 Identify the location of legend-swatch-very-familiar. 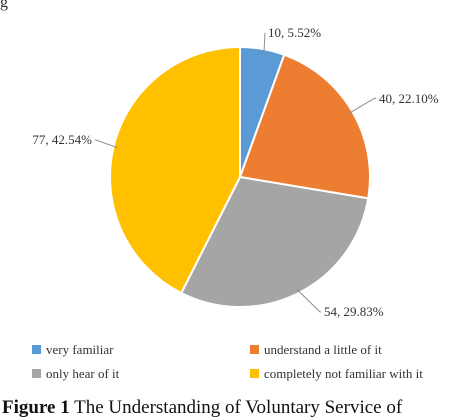
(36, 349).